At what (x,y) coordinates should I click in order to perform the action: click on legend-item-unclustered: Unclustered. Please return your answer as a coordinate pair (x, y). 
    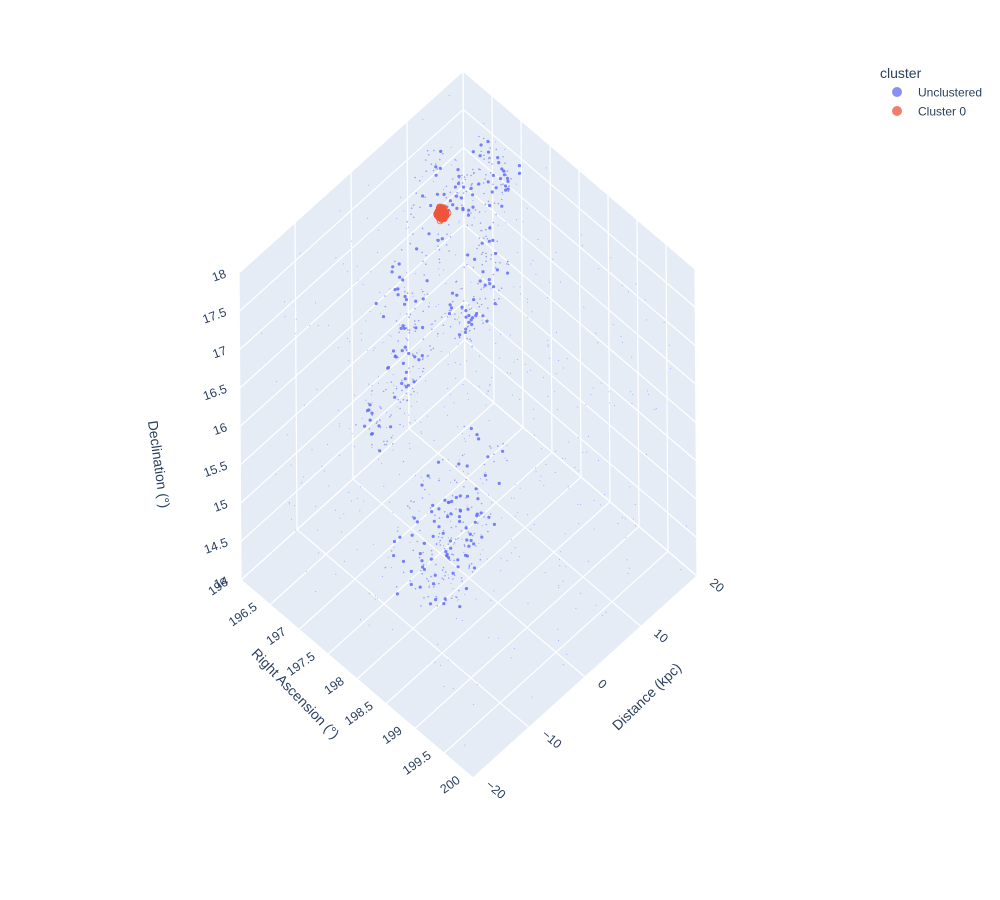
    Looking at the image, I should click on (937, 93).